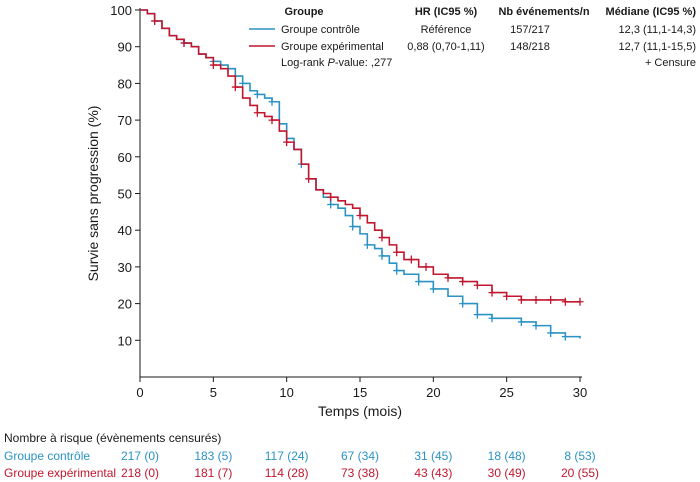 The image size is (700, 482). I want to click on at-risk-value: 8 (53), so click(580, 456).